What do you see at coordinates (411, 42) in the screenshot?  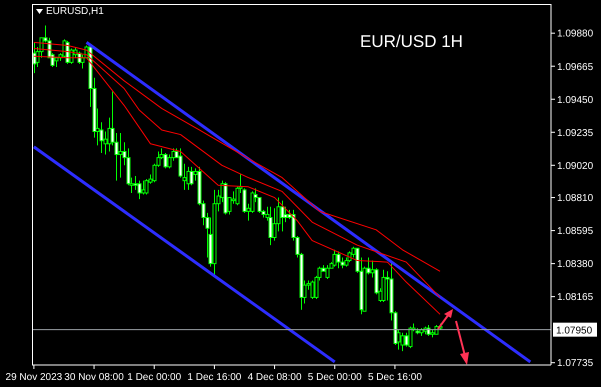 I see `annotation: EUR/USD 1H` at bounding box center [411, 42].